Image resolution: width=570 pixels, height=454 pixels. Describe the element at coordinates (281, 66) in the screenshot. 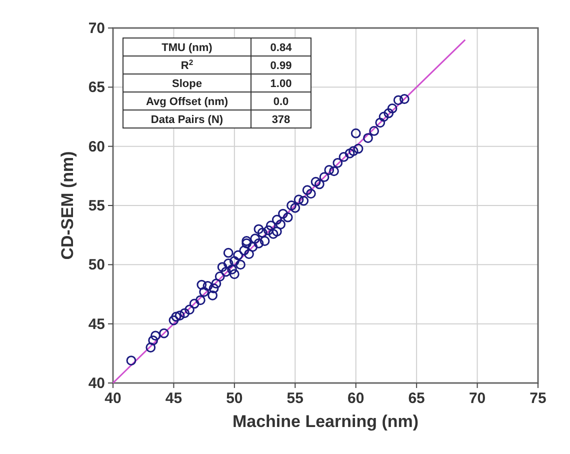

I see `annotation: 0.99` at that location.